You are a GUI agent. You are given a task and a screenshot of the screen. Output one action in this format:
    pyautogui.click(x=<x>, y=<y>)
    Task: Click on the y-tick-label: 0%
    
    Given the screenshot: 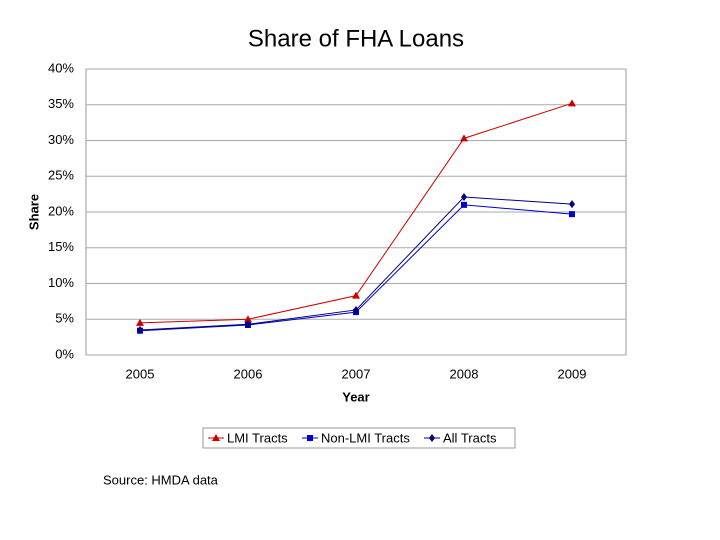 What is the action you would take?
    pyautogui.click(x=64, y=353)
    